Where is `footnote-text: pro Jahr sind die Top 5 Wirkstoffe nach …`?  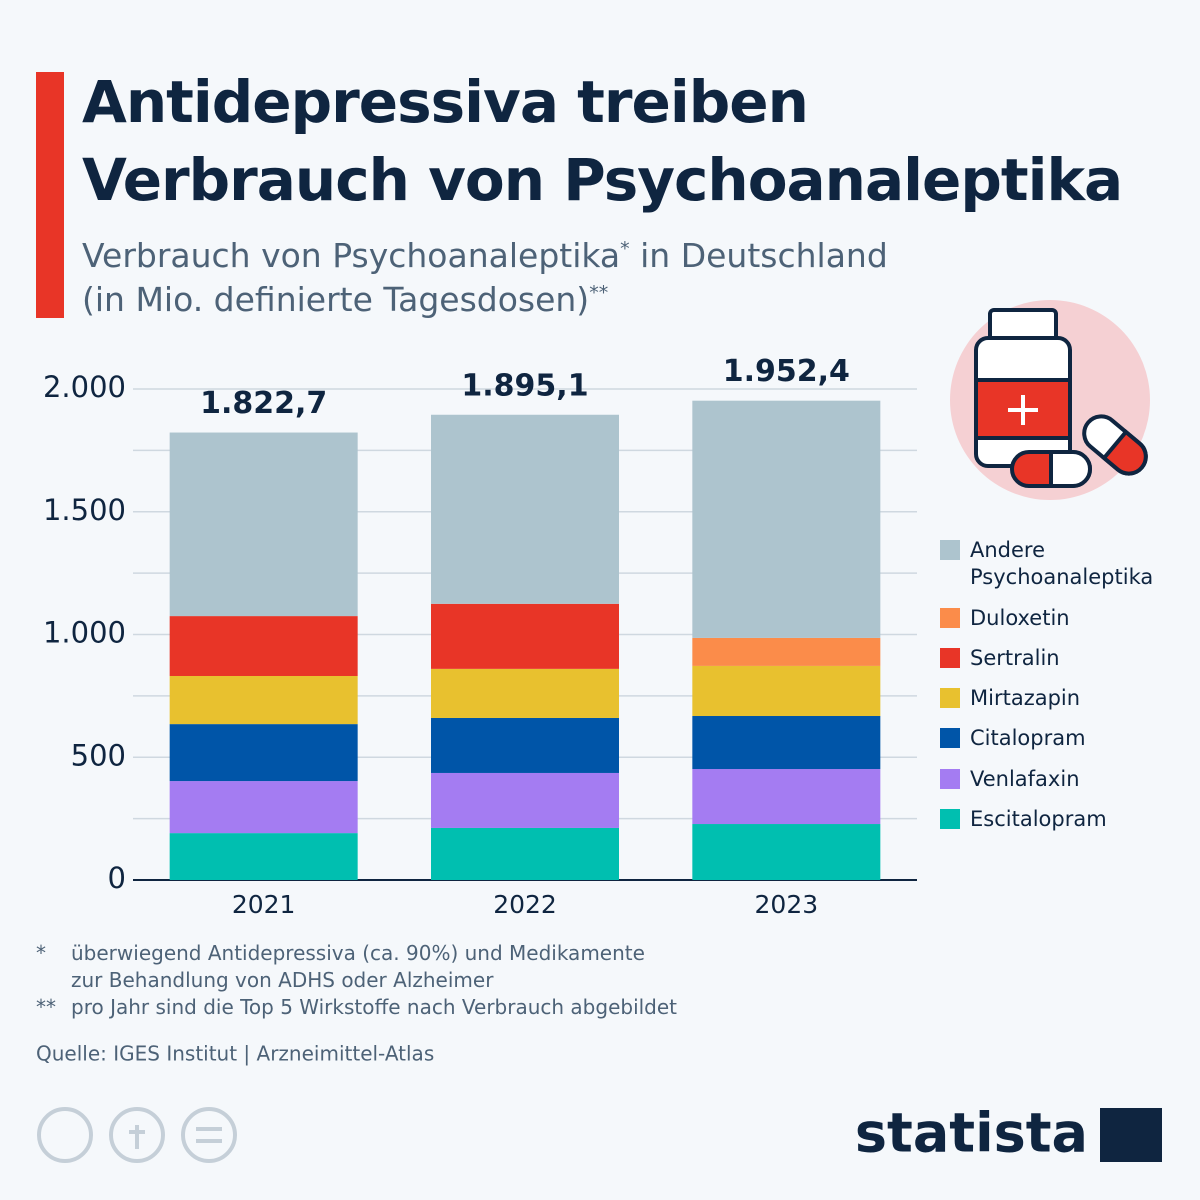 footnote-text: pro Jahr sind die Top 5 Wirkstoffe nach … is located at coordinates (374, 1007).